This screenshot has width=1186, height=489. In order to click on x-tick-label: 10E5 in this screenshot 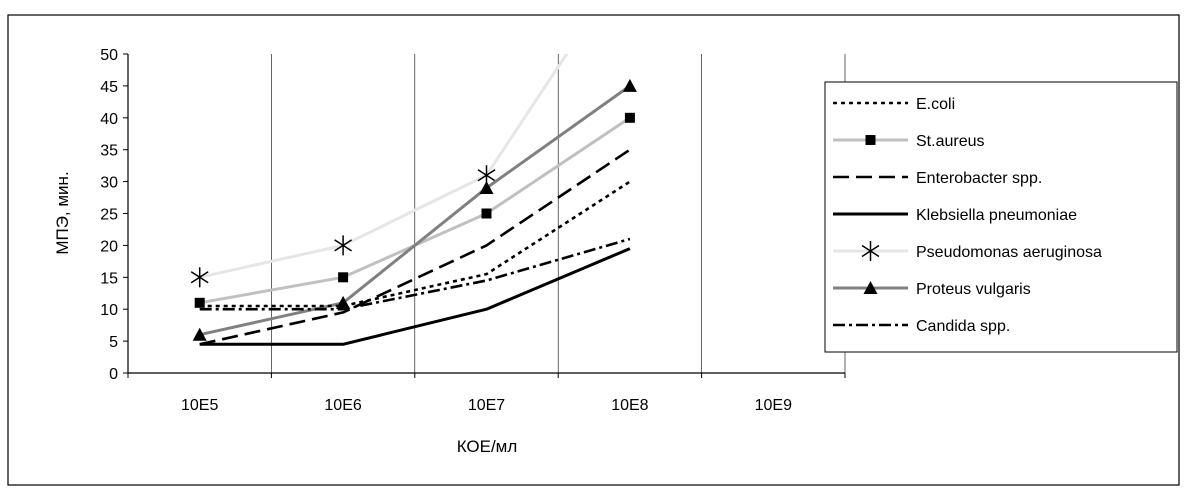, I will do `click(199, 405)`.